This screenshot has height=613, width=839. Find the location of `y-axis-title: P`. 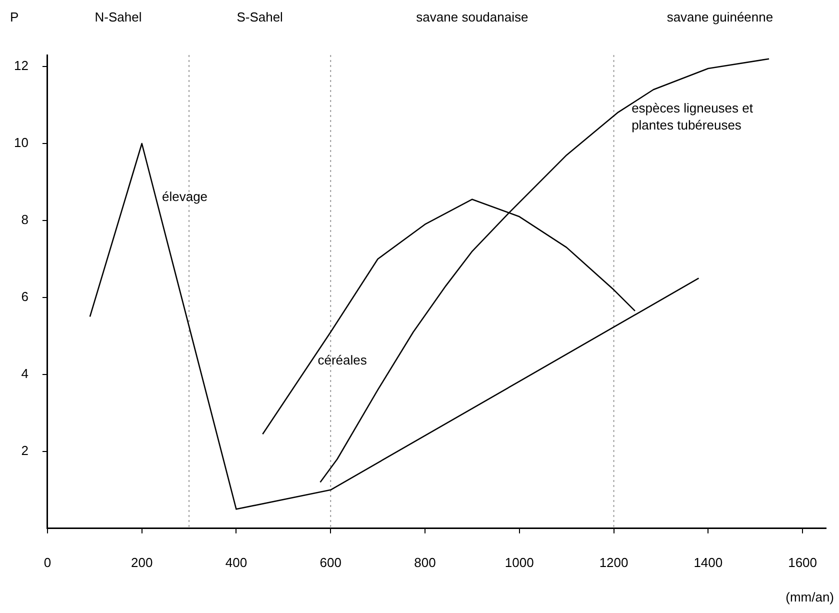

y-axis-title: P is located at coordinates (14, 17).